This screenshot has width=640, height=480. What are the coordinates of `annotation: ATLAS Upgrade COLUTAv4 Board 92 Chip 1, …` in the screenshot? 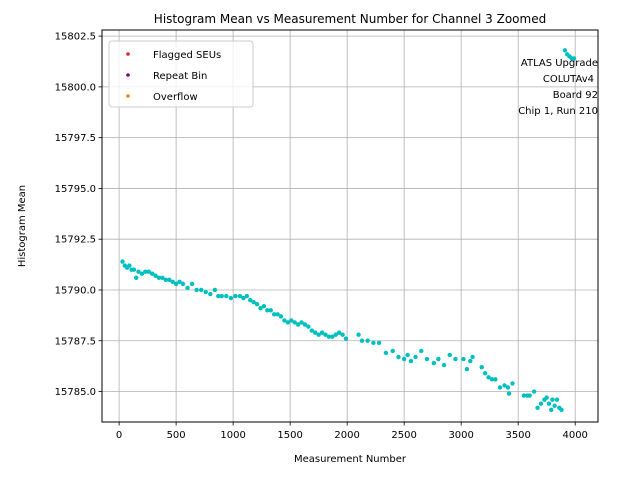 It's located at (558, 87).